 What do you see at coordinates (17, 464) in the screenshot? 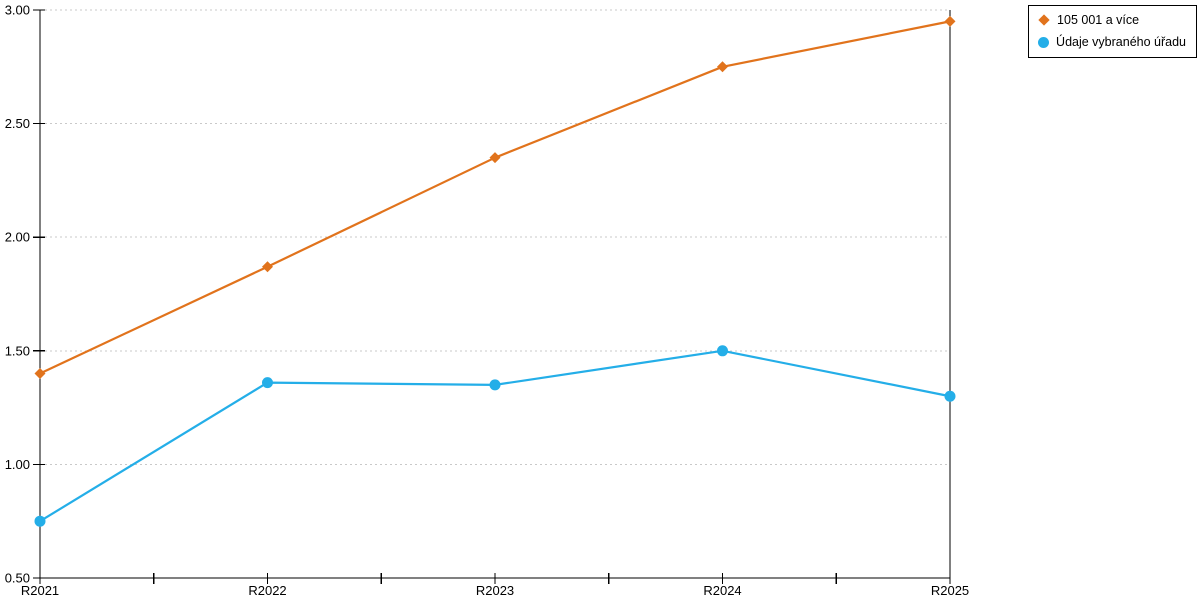
I see `y-tick-label: 1.00` at bounding box center [17, 464].